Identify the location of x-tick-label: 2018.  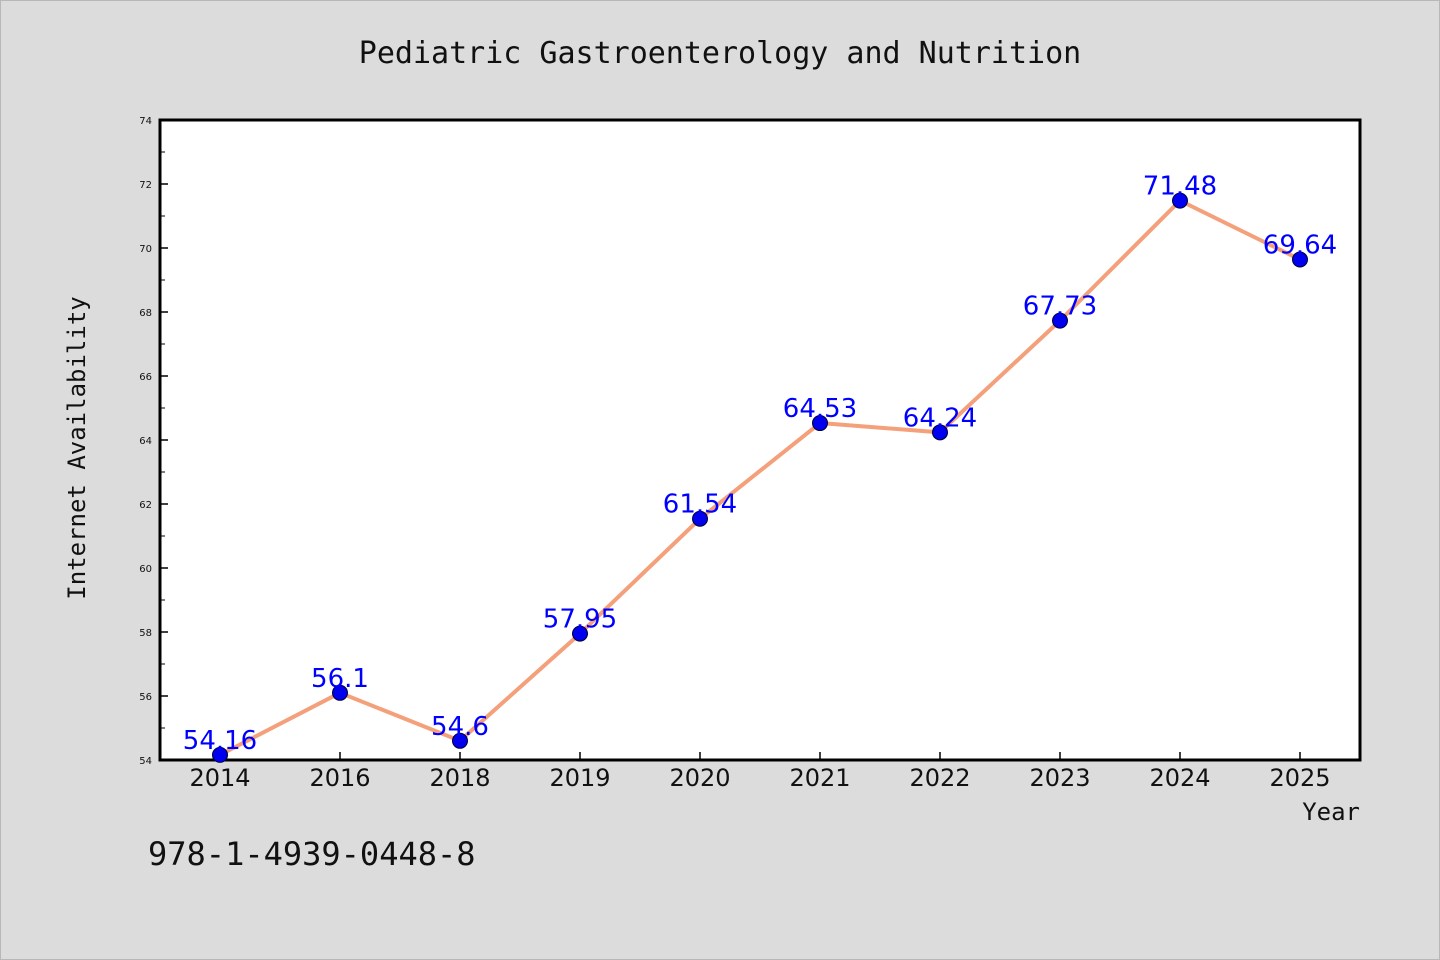
(459, 778).